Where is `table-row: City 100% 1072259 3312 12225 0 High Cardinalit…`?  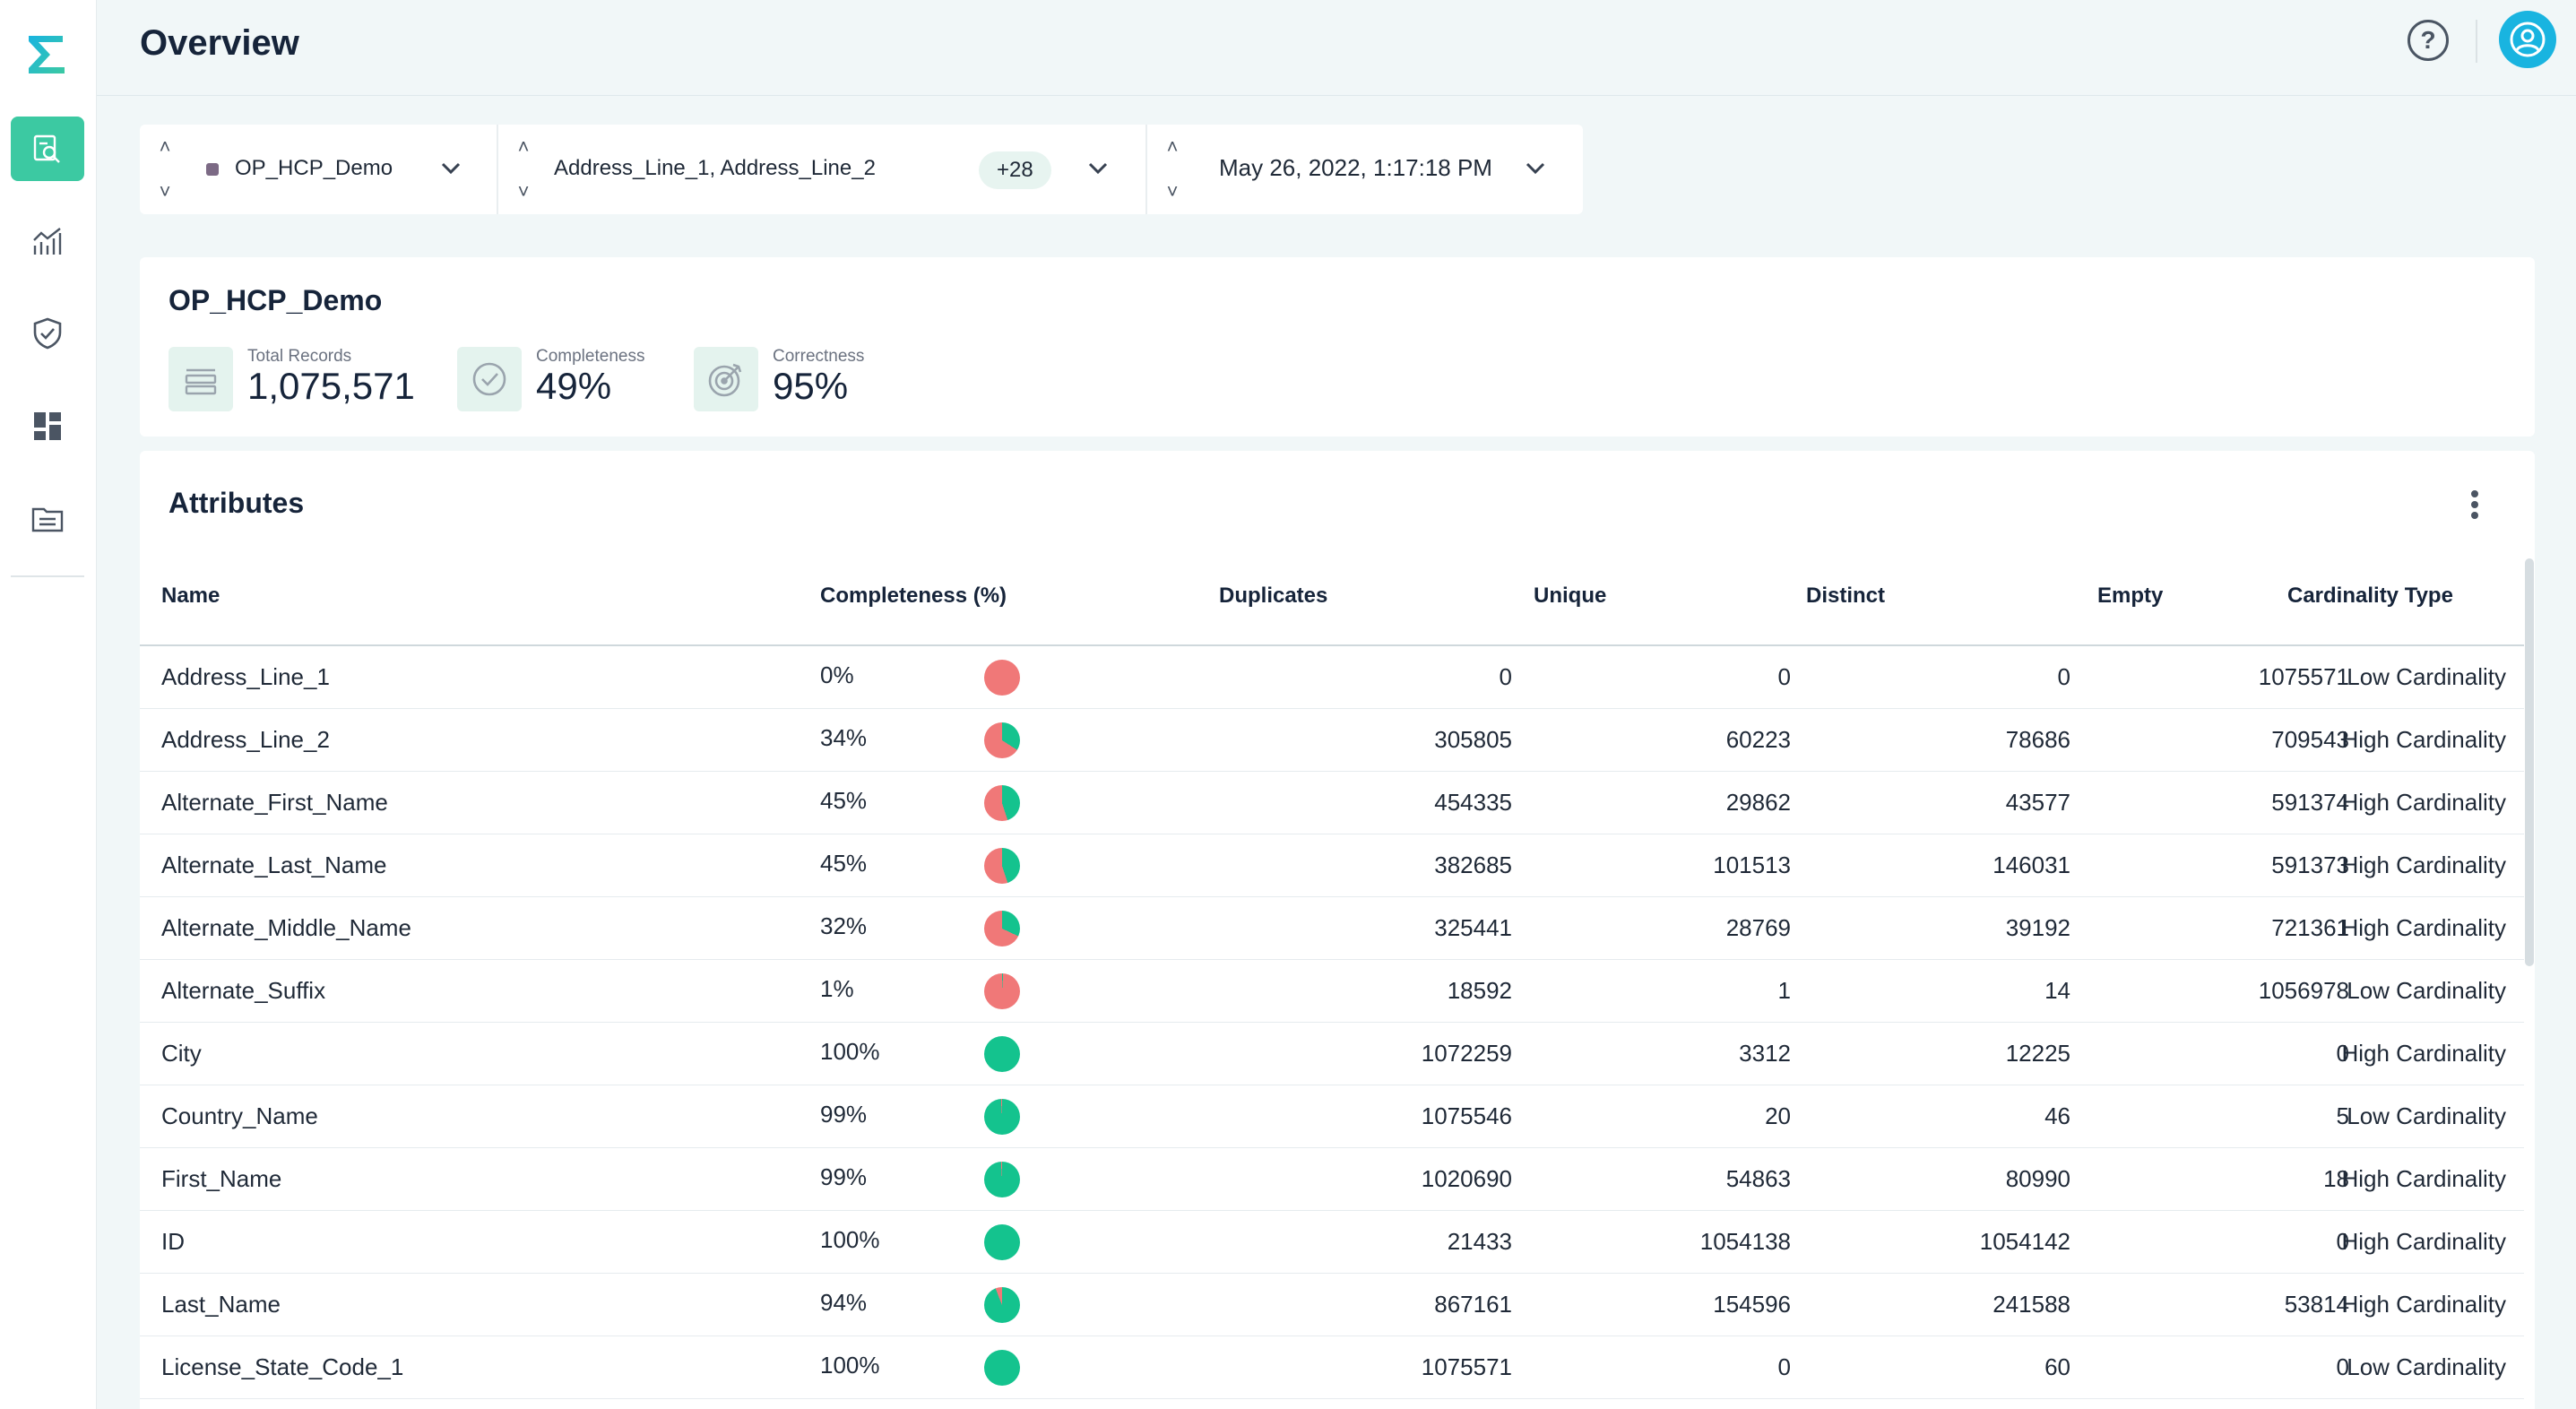 table-row: City 100% 1072259 3312 12225 0 High Cardinalit… is located at coordinates (1332, 1054).